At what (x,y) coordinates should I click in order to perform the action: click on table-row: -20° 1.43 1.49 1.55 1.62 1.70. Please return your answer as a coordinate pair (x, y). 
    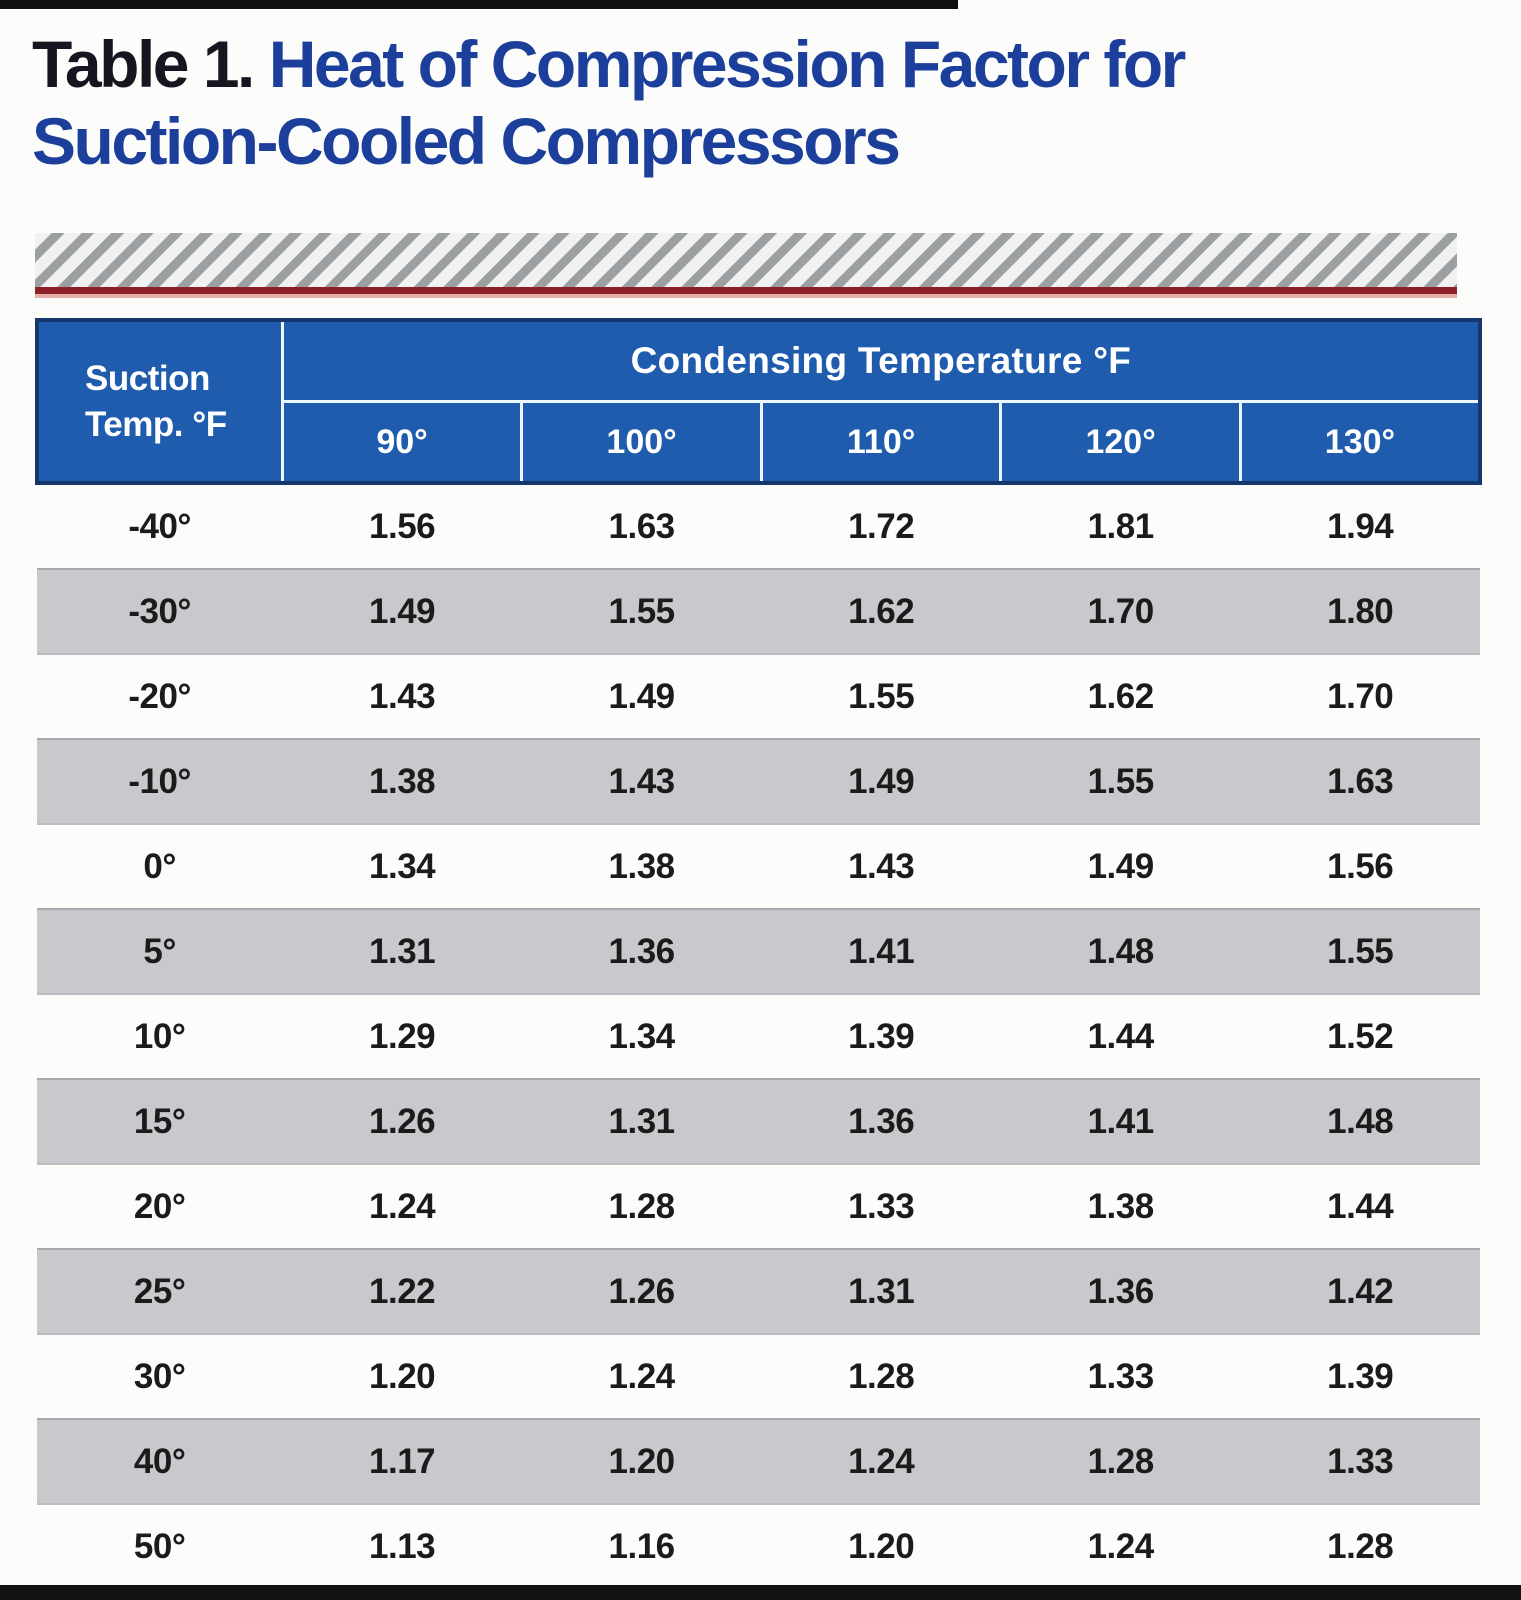
    Looking at the image, I should click on (758, 696).